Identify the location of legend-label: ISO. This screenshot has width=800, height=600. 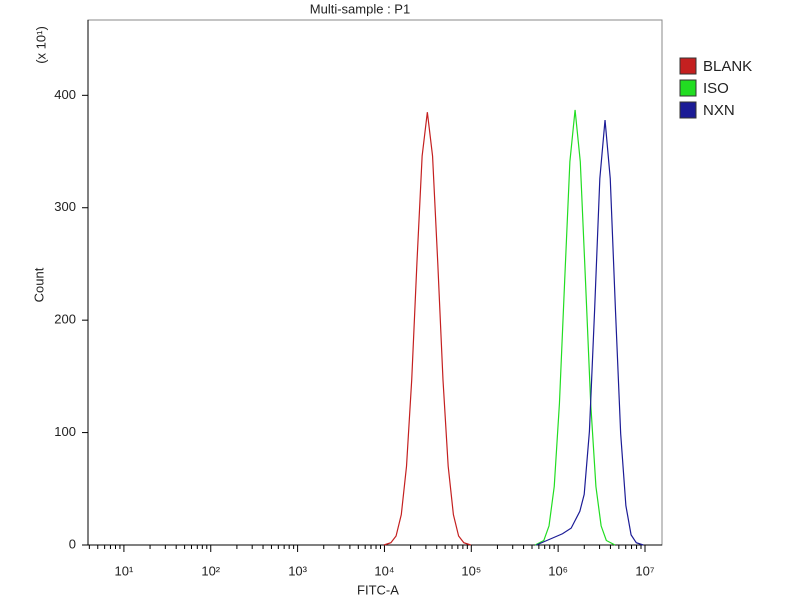
(716, 88).